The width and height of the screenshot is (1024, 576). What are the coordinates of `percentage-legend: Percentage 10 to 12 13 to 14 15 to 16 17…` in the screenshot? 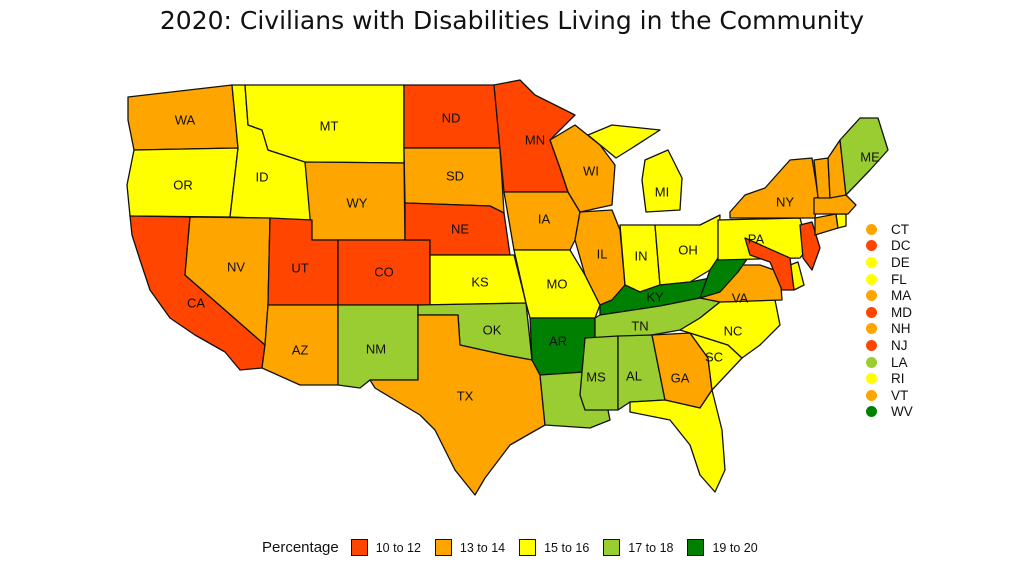 It's located at (517, 547).